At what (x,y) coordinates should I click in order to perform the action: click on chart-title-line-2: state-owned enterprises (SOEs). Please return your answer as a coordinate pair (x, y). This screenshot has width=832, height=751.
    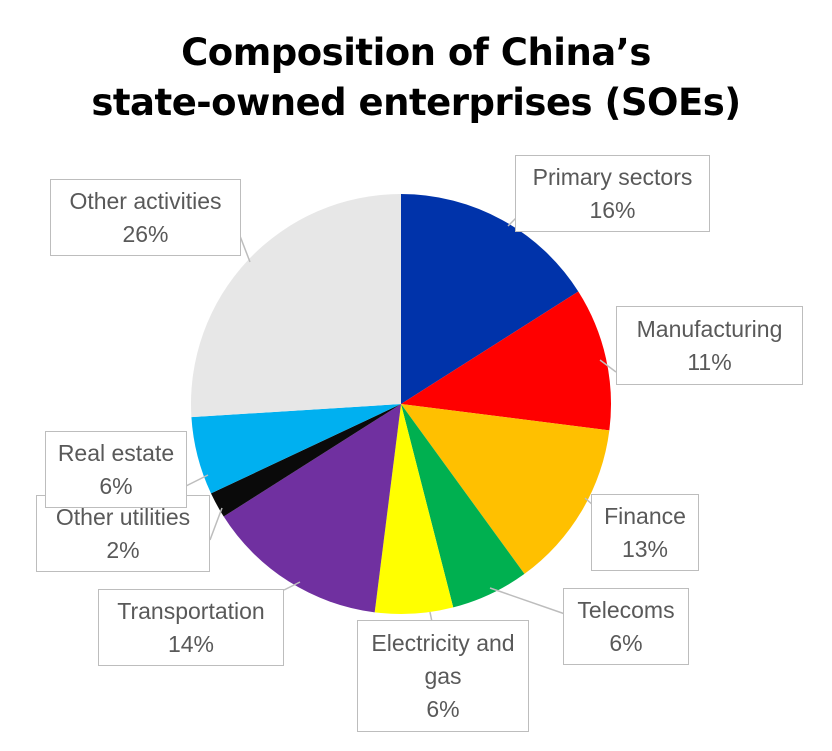
    Looking at the image, I should click on (416, 102).